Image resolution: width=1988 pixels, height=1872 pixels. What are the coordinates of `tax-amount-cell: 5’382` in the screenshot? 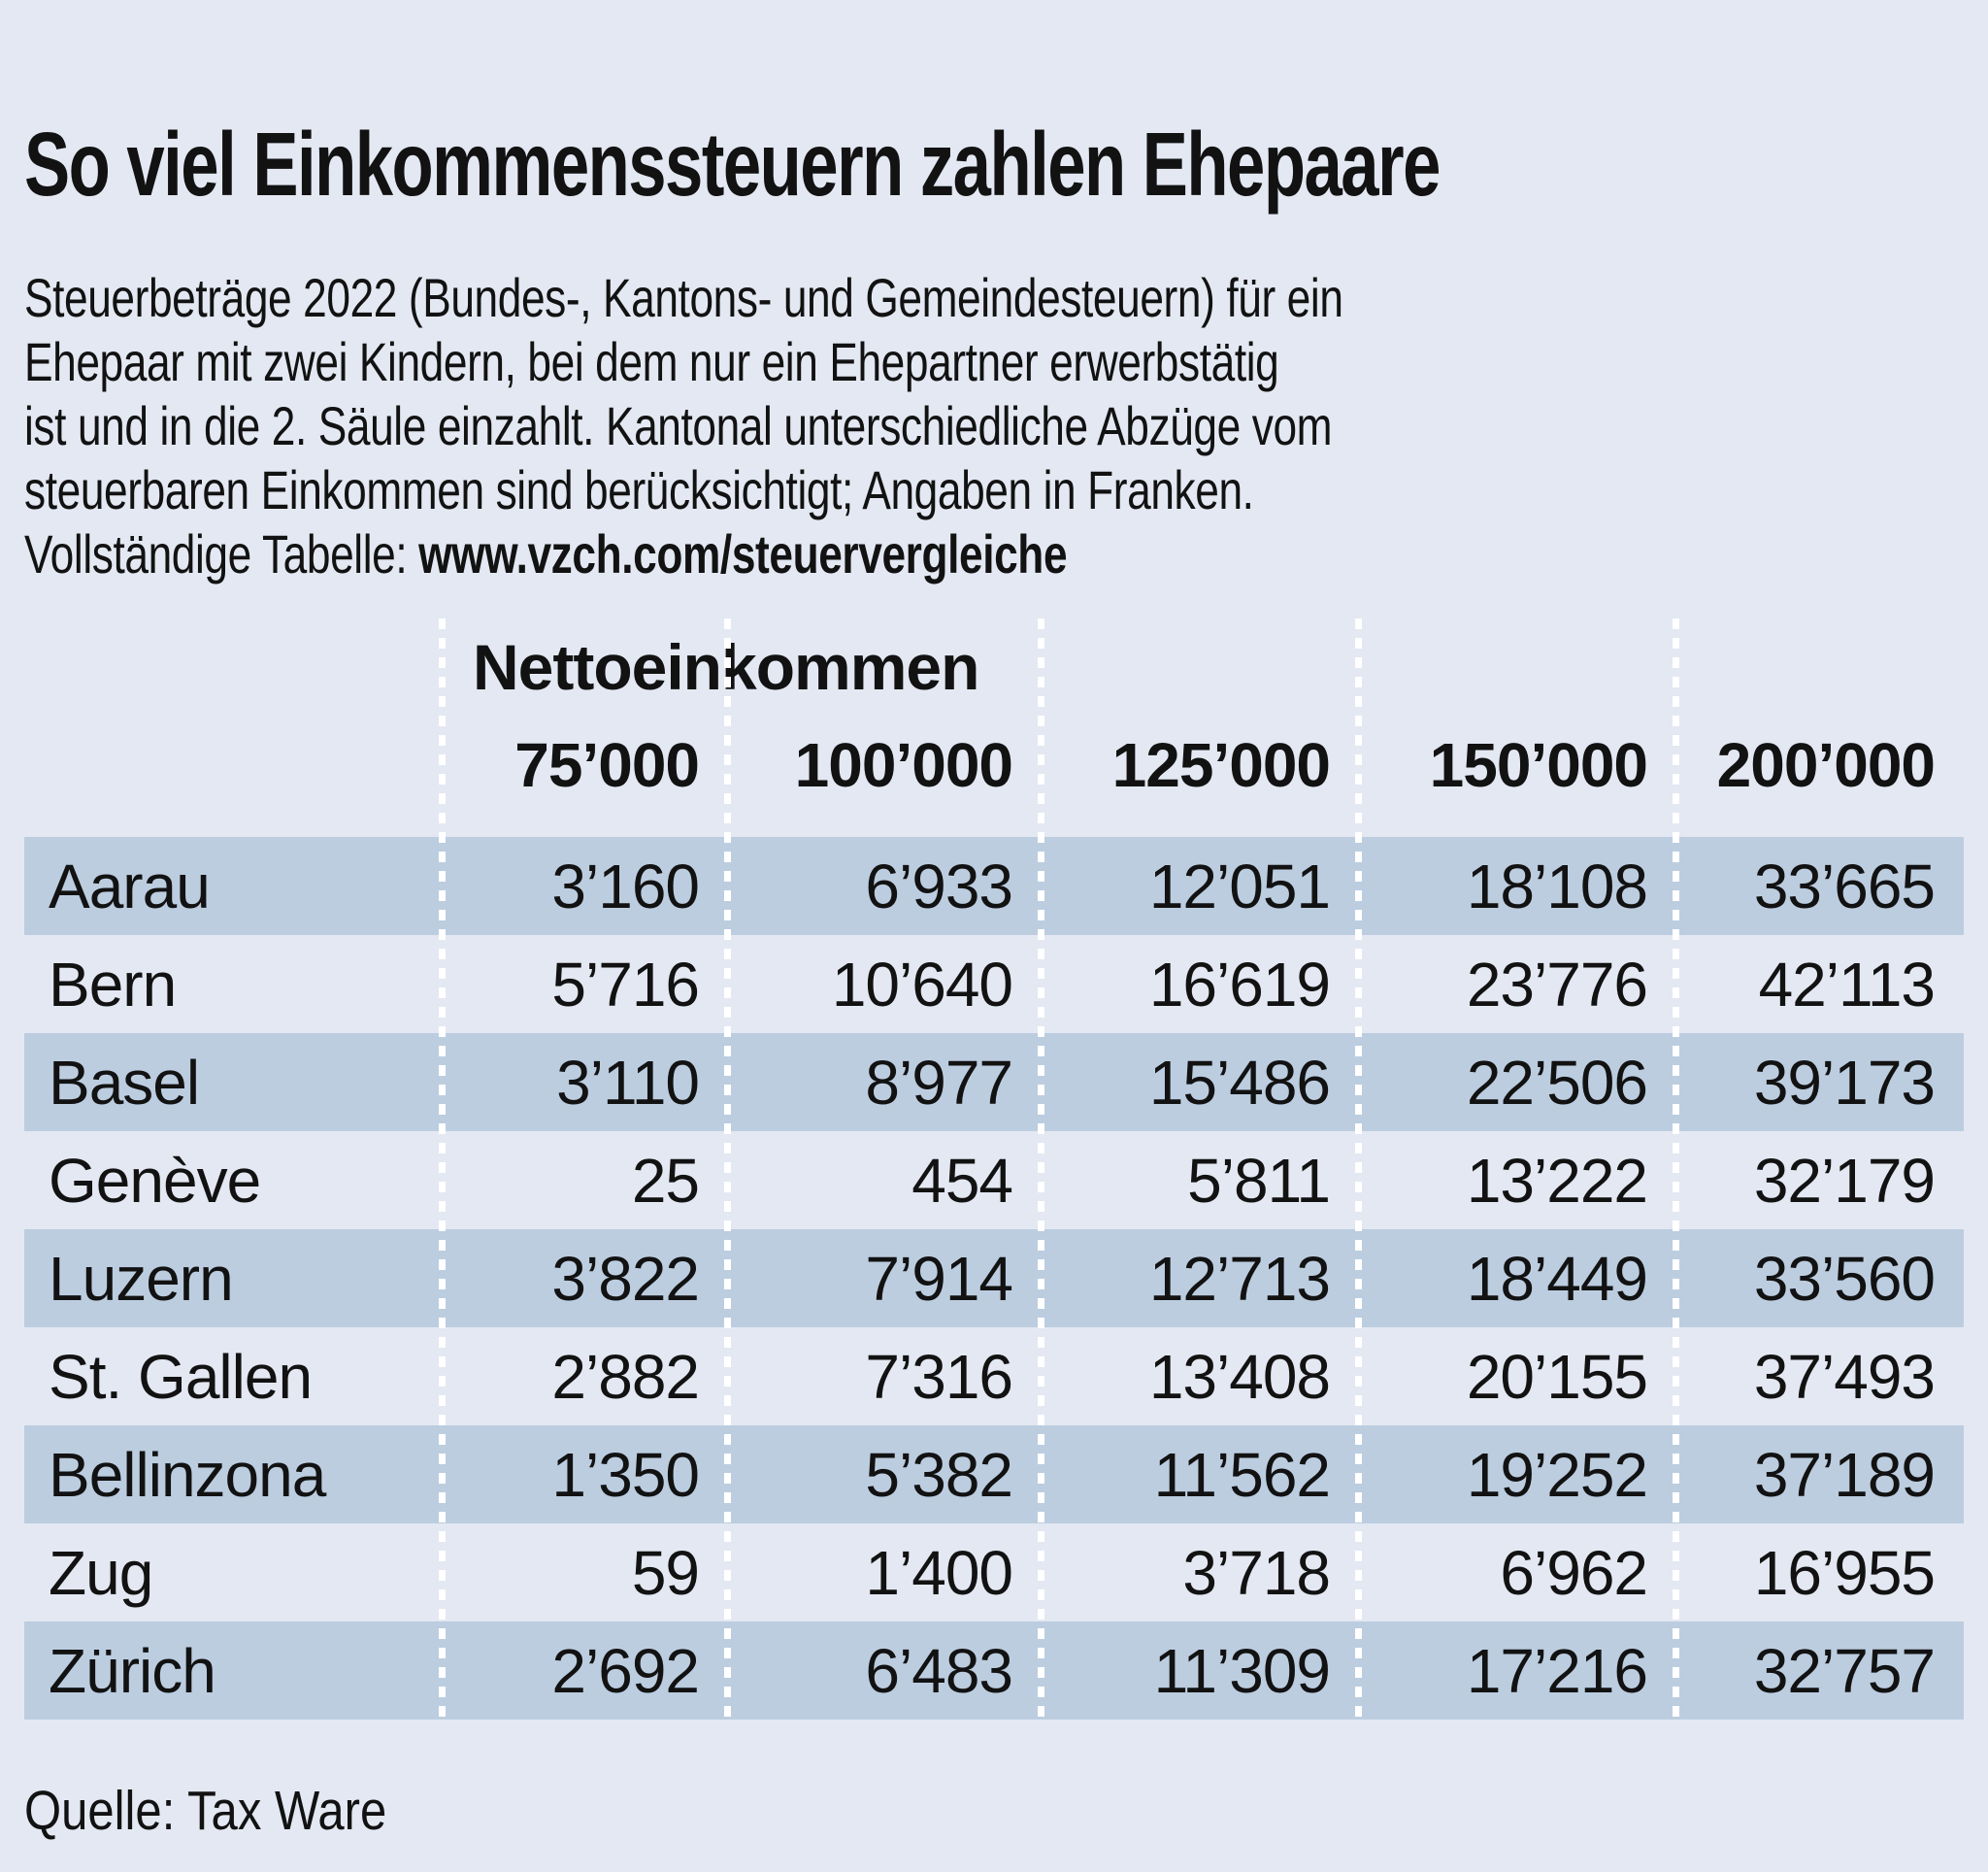 It's located at (939, 1474).